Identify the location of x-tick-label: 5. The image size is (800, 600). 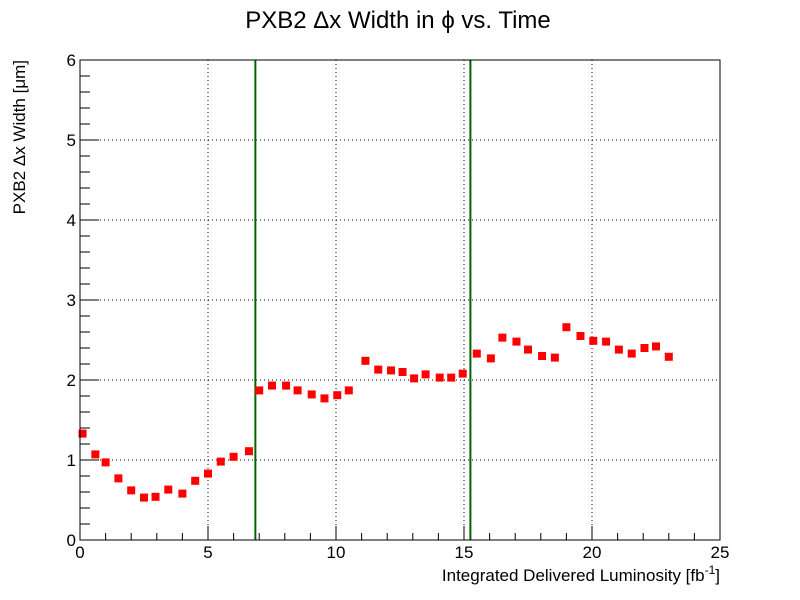
(207, 552).